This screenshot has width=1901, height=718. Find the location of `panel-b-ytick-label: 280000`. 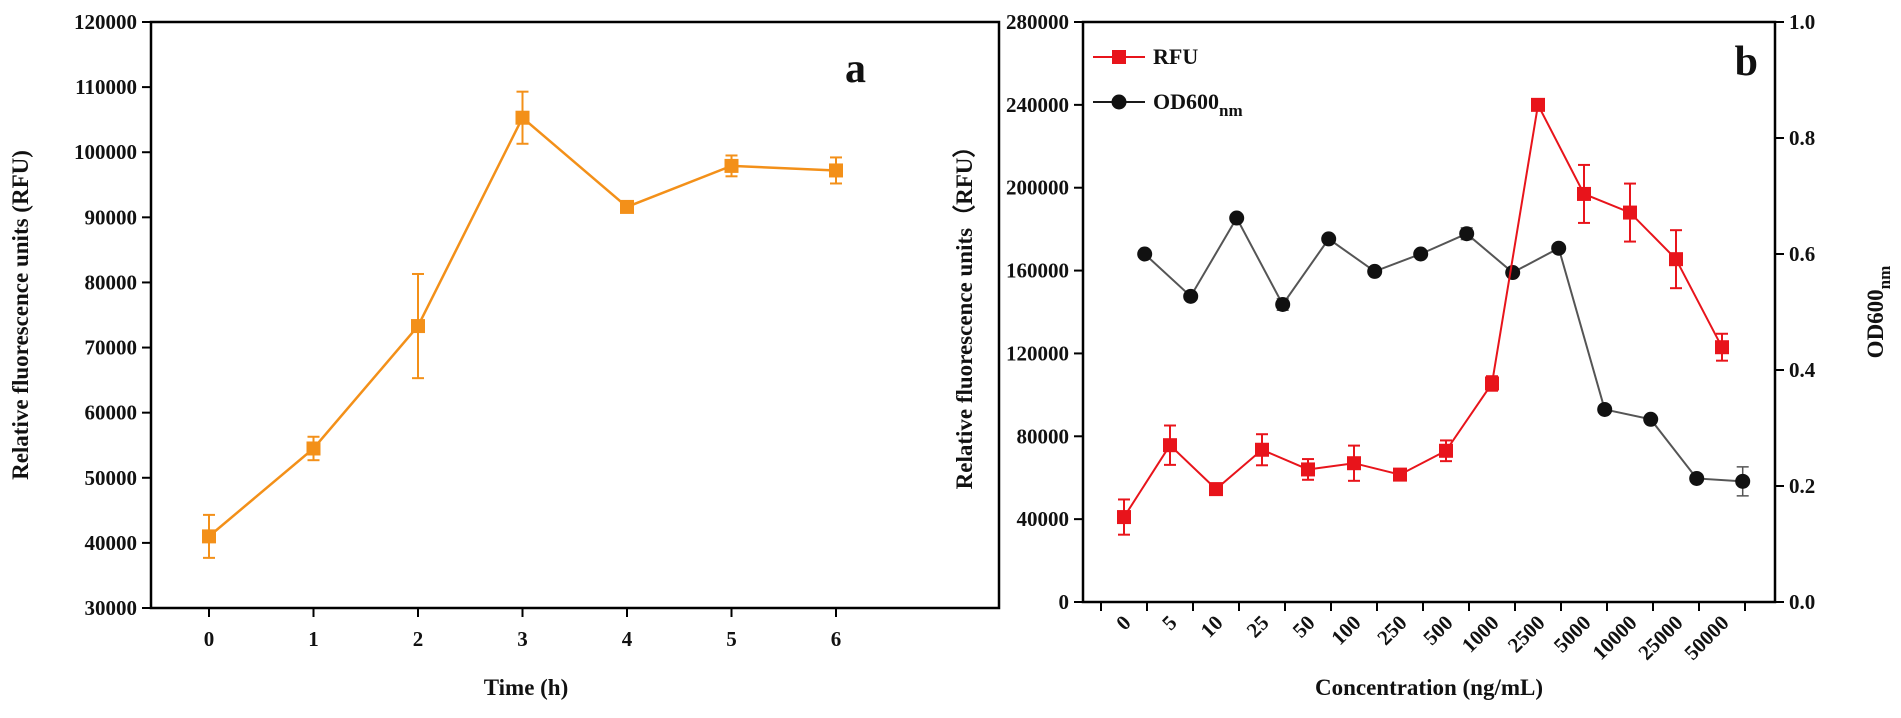

panel-b-ytick-label: 280000 is located at coordinates (1037, 22).